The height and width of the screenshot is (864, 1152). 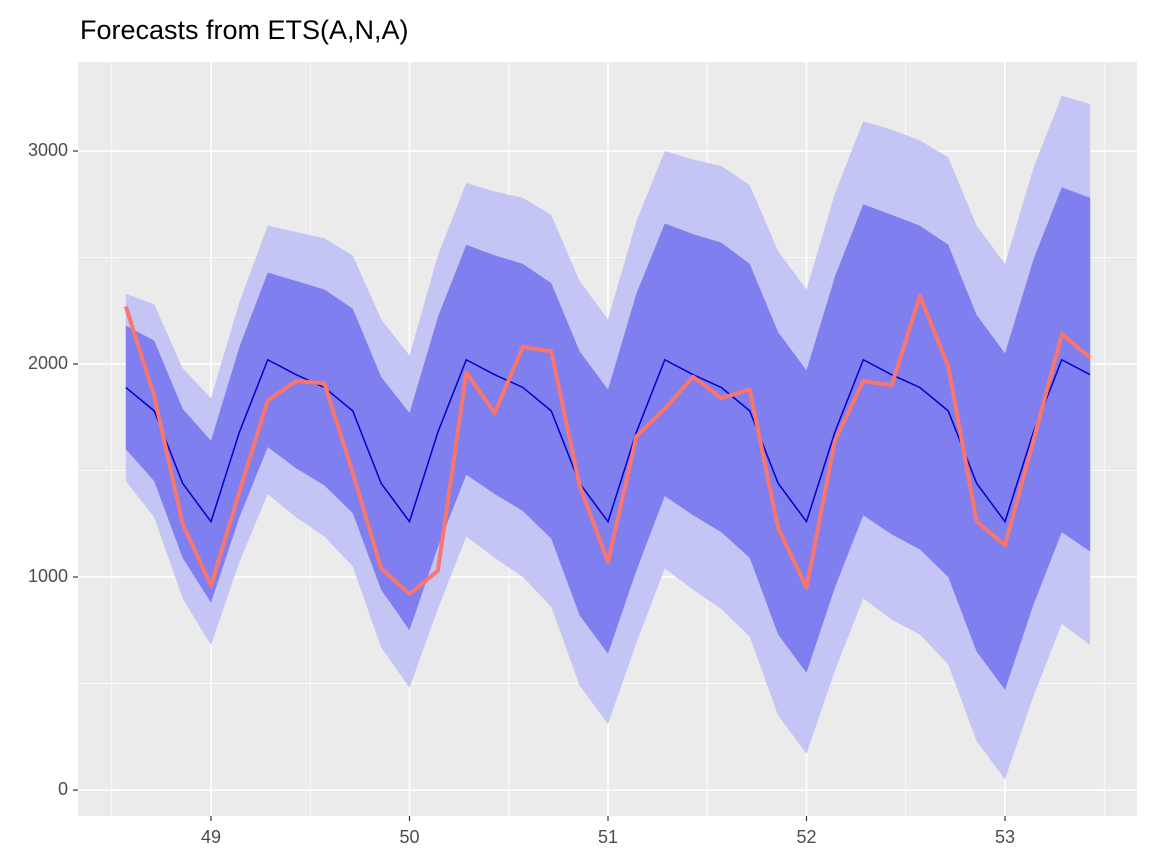 What do you see at coordinates (608, 837) in the screenshot?
I see `x-tick-label: 51` at bounding box center [608, 837].